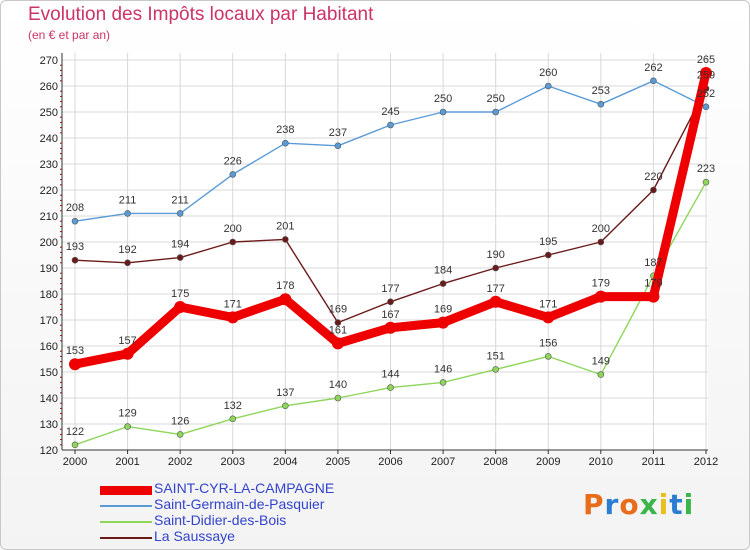  I want to click on x-tick-label: 2006, so click(390, 462).